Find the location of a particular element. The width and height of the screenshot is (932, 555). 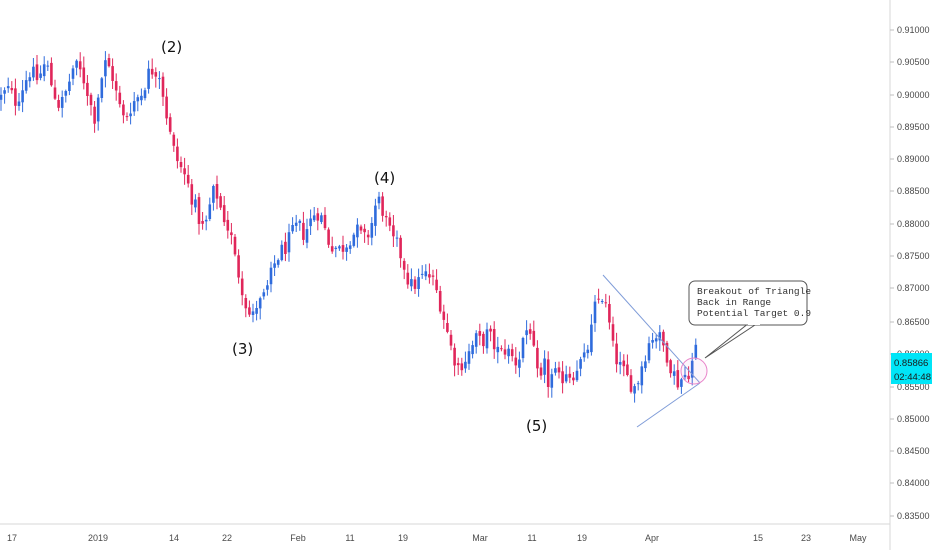

price-tick-label: 0.90500 is located at coordinates (913, 62).